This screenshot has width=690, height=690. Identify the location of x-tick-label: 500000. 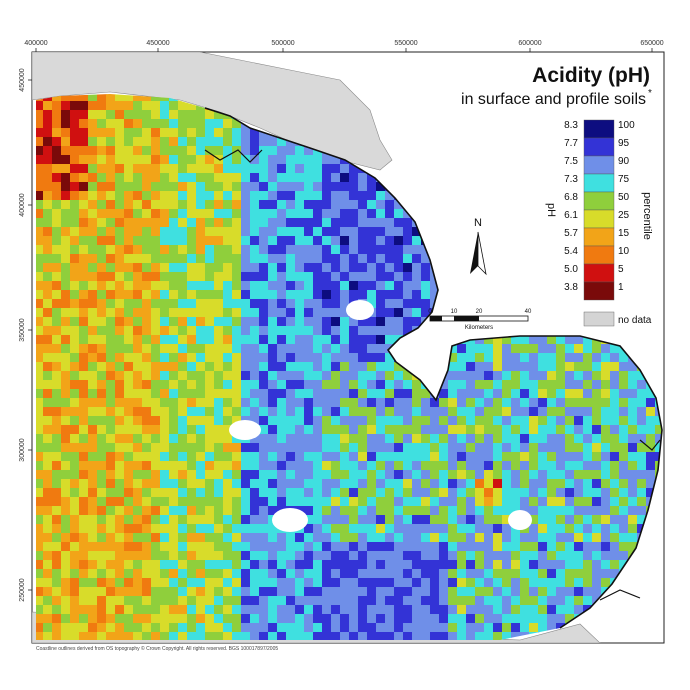
(282, 43).